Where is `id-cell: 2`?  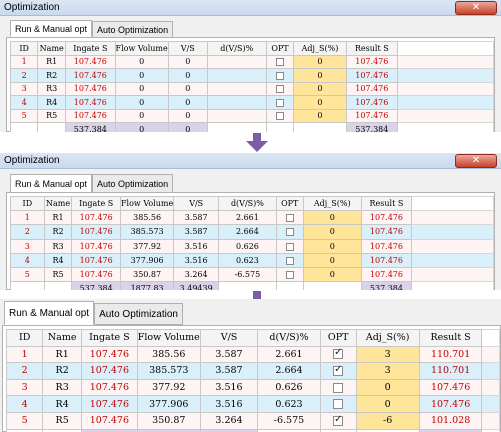 id-cell: 2 is located at coordinates (24, 371).